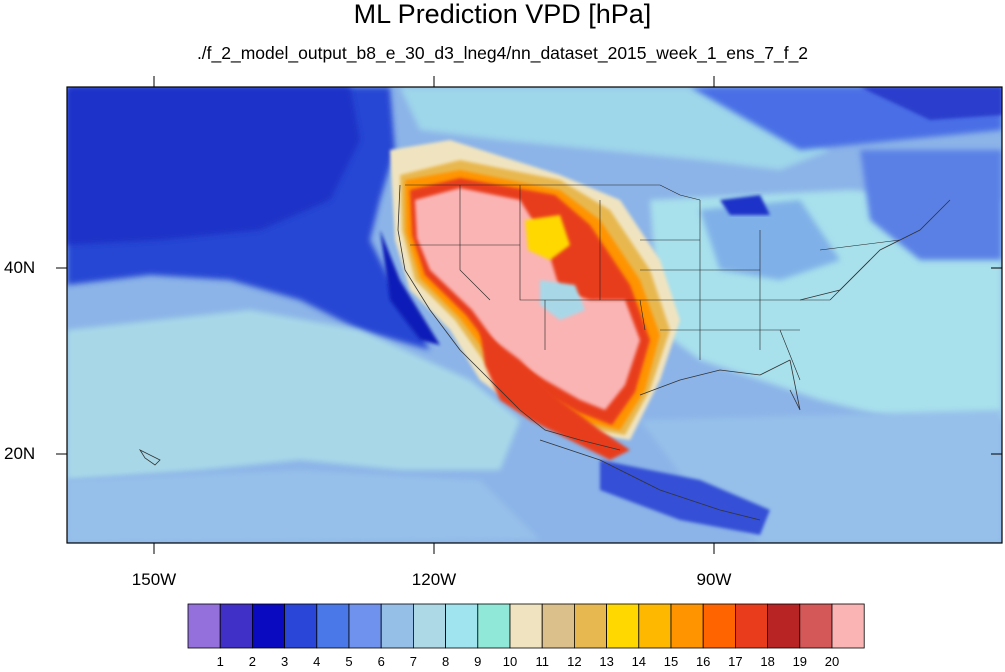 The height and width of the screenshot is (672, 1005). I want to click on colorbar-label: 10, so click(510, 661).